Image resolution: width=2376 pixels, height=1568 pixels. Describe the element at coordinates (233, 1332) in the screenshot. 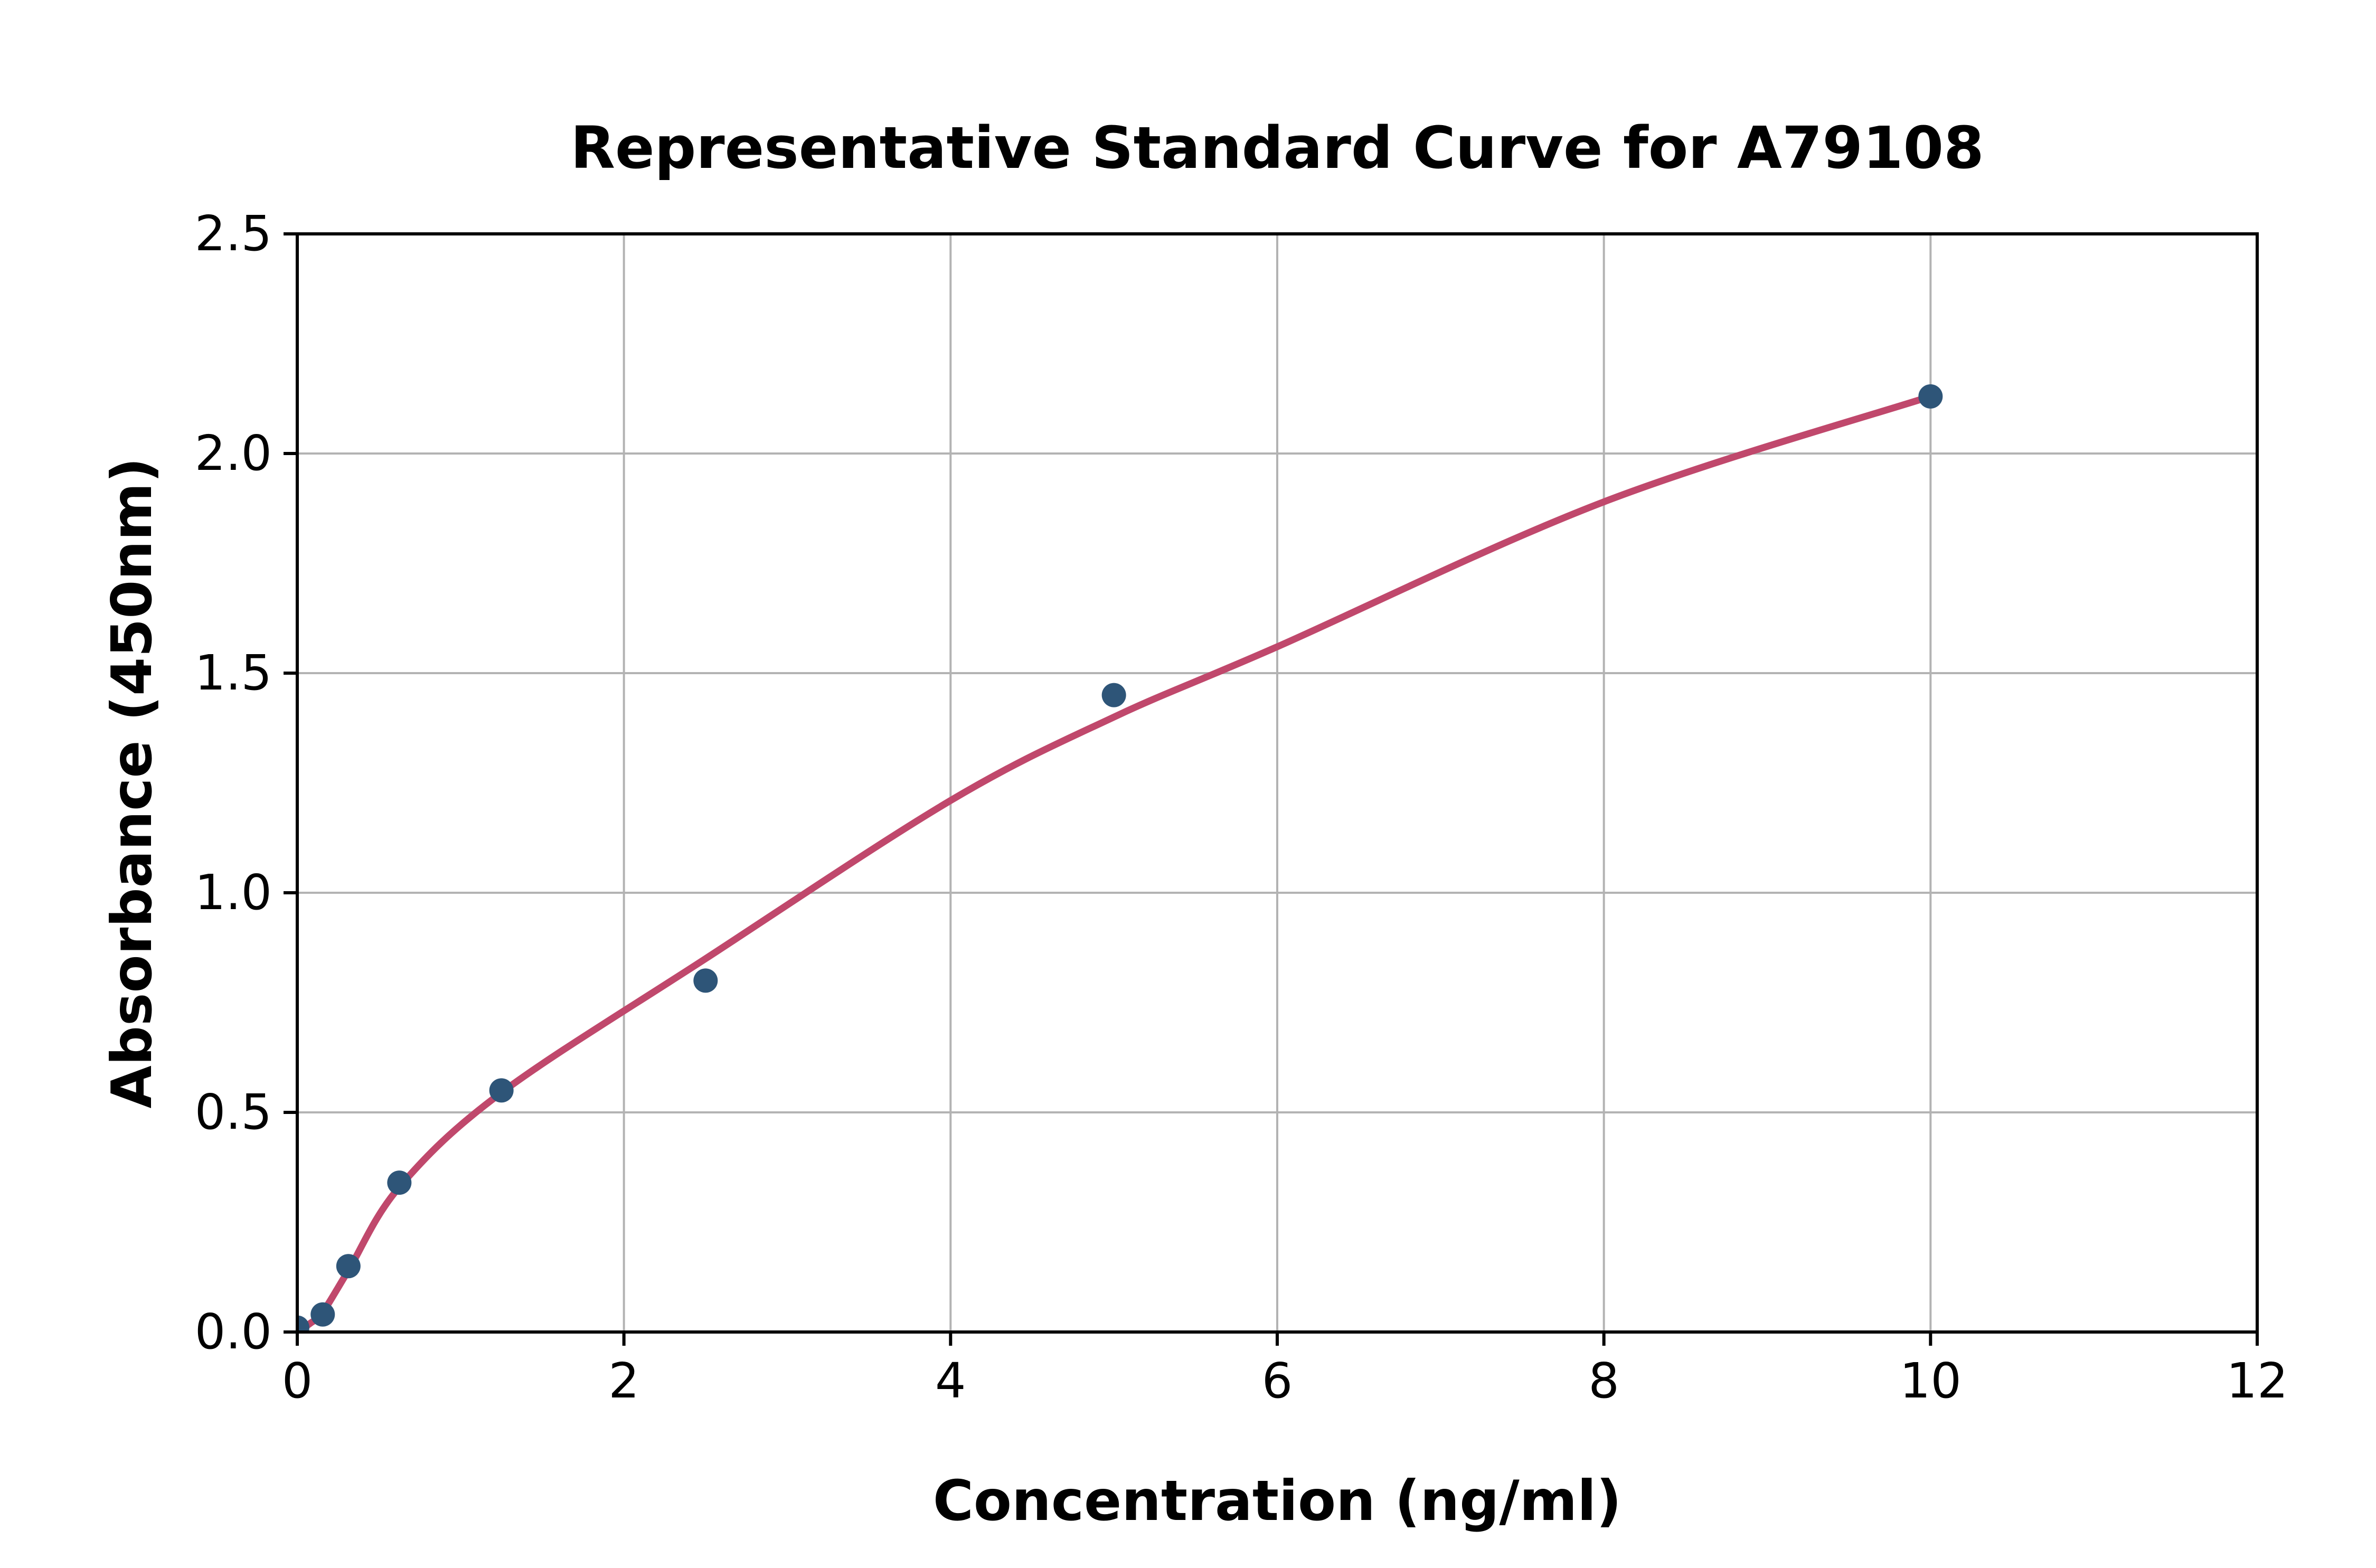

I see `y-tick-label: 0.0` at that location.